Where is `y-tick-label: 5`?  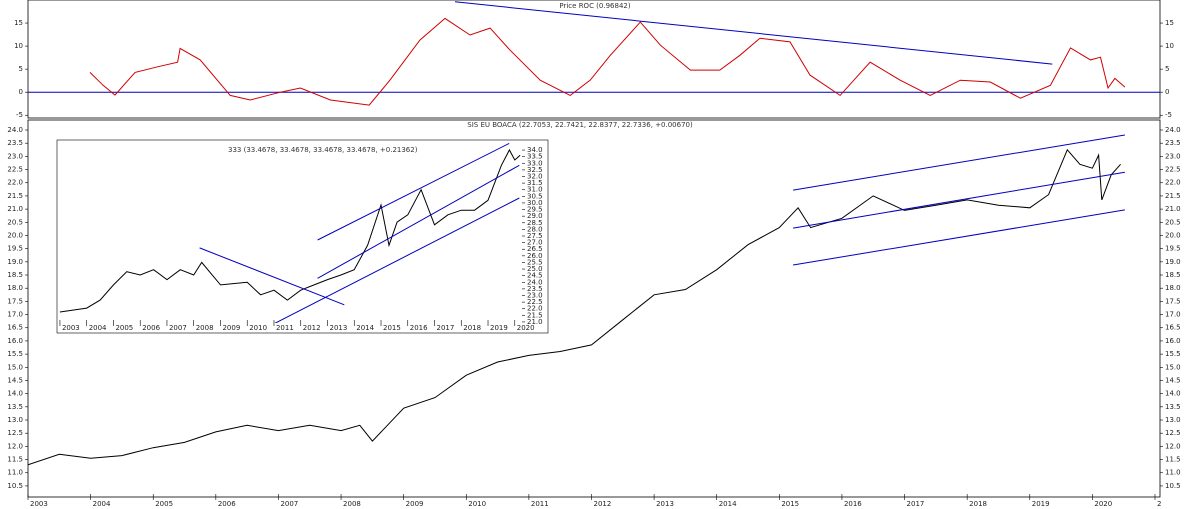
y-tick-label: 5 is located at coordinates (21, 69).